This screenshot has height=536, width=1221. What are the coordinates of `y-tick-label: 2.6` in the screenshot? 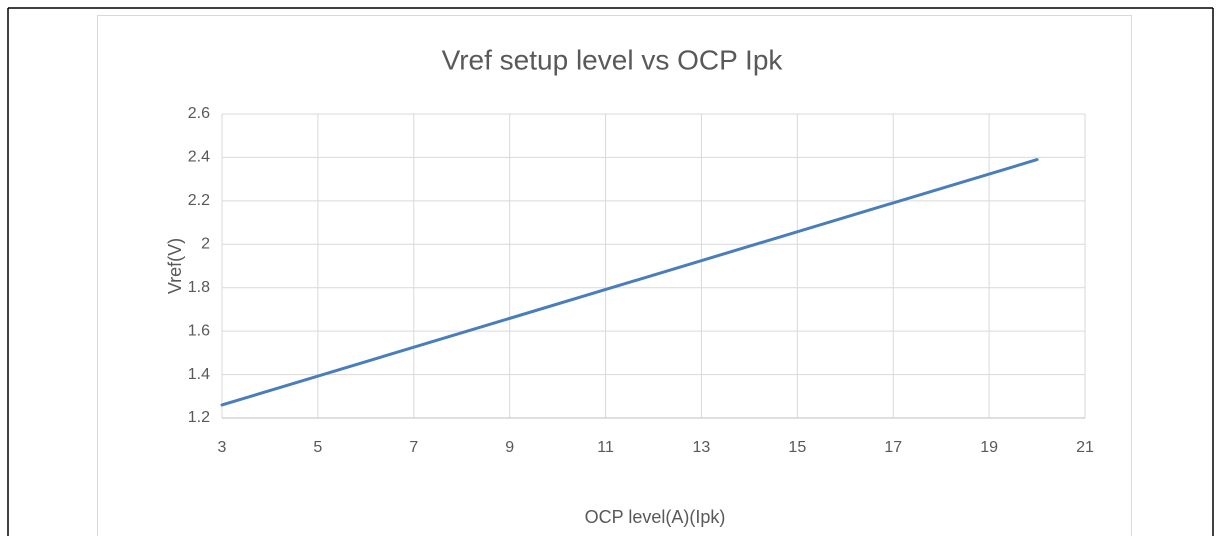 It's located at (199, 113).